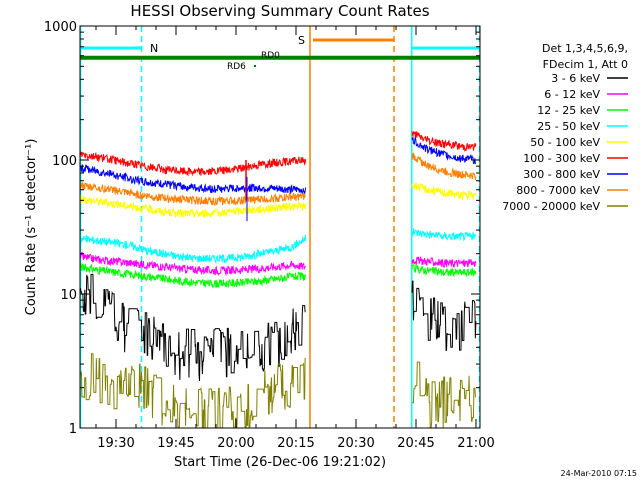 The image size is (640, 480). What do you see at coordinates (585, 48) in the screenshot?
I see `legend-header-line: Det 1,3,4,5,6,9,` at bounding box center [585, 48].